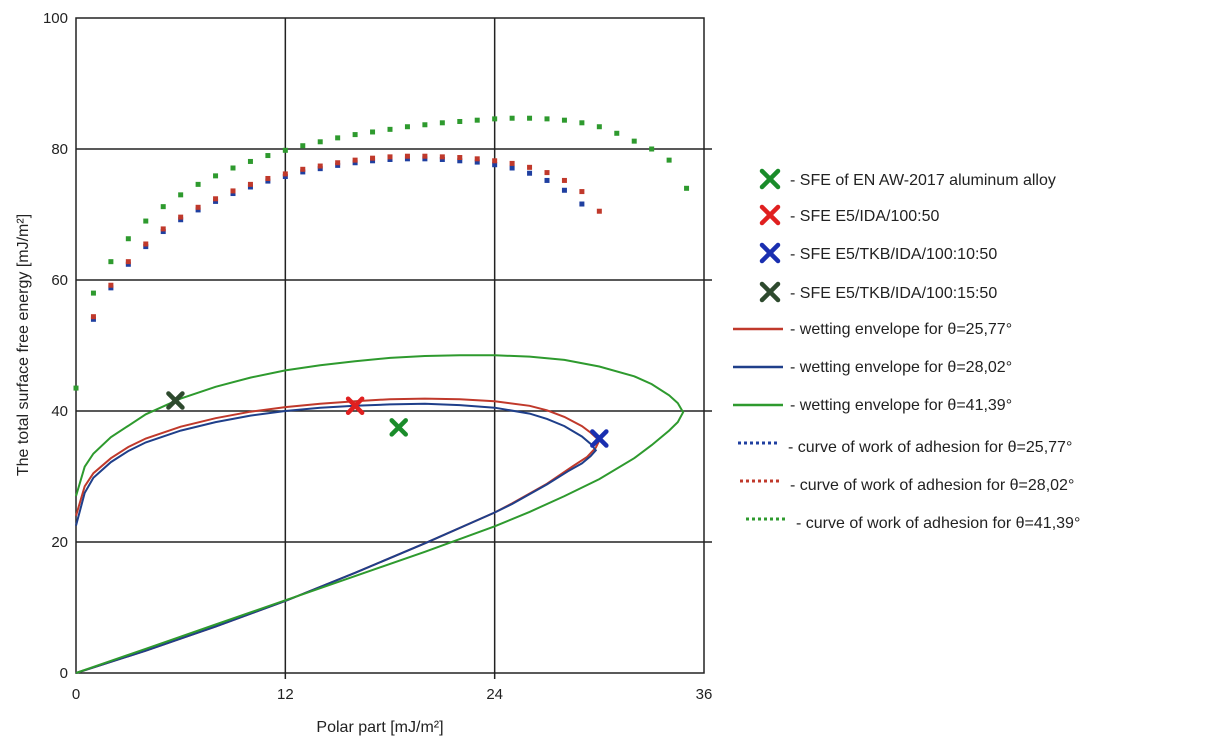 The width and height of the screenshot is (1207, 750). Describe the element at coordinates (865, 216) in the screenshot. I see `legend-label: - SFE E5/IDA/100:50` at that location.